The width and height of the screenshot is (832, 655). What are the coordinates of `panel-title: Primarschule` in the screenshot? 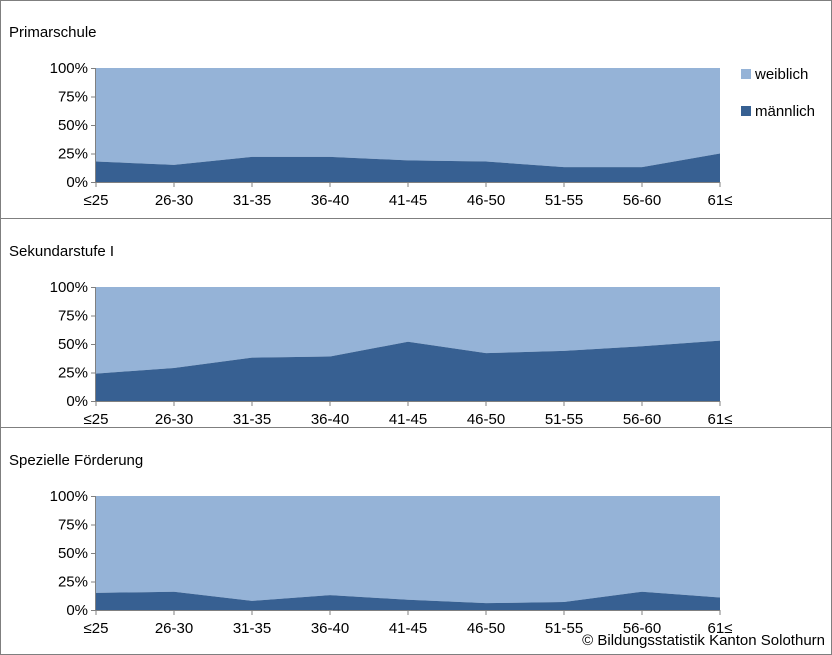 It's located at (53, 32).